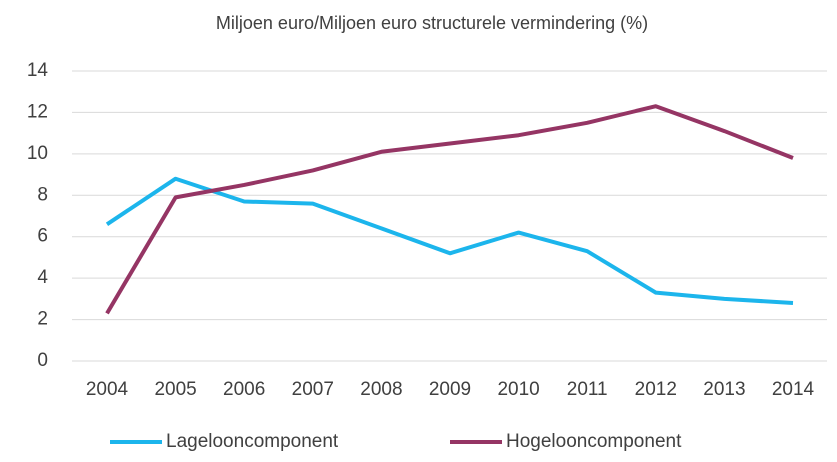 The height and width of the screenshot is (462, 837). Describe the element at coordinates (252, 441) in the screenshot. I see `legend-label: Lagelooncomponent` at that location.